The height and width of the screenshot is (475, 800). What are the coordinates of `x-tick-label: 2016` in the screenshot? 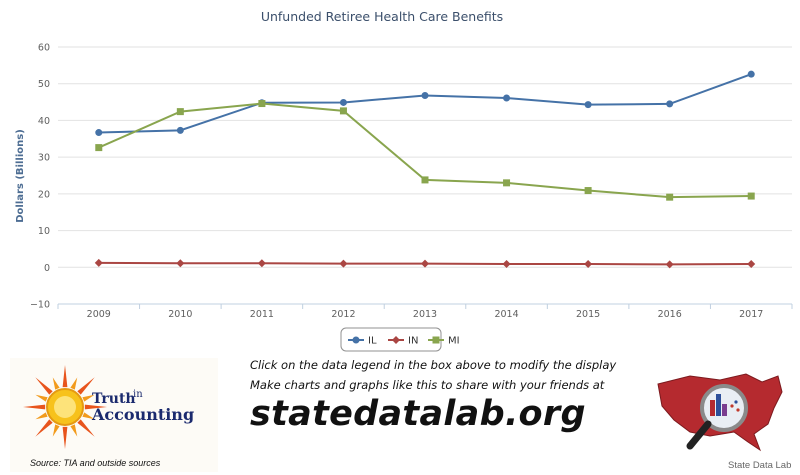 It's located at (670, 314).